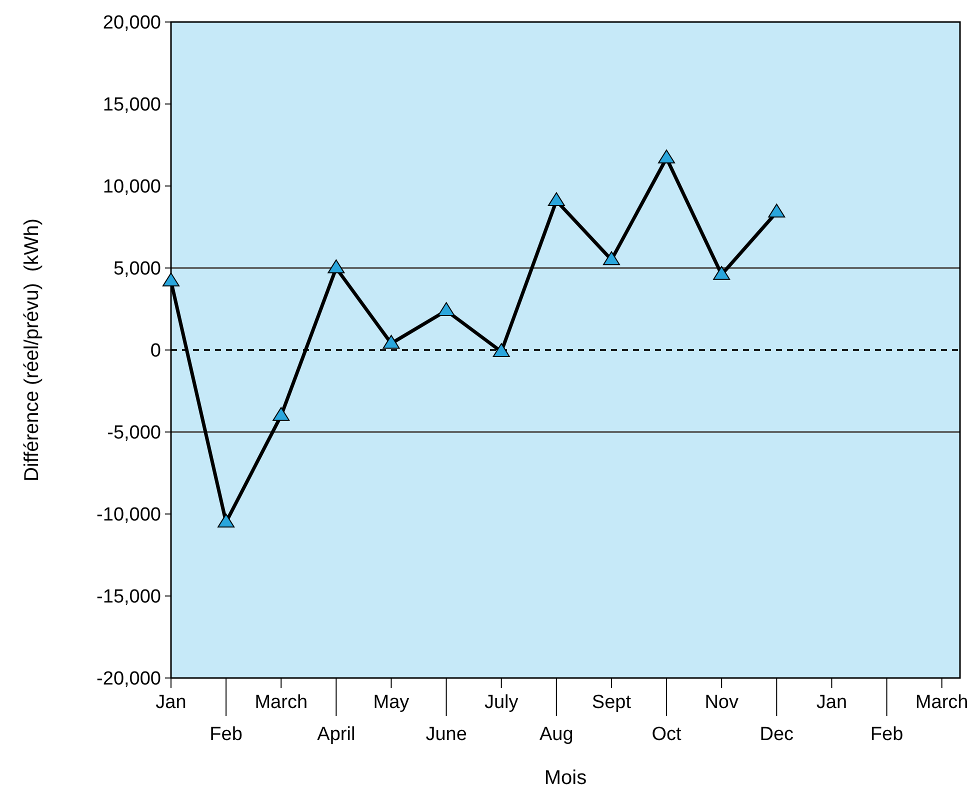 This screenshot has height=802, width=974. I want to click on x-tick-label: April, so click(336, 734).